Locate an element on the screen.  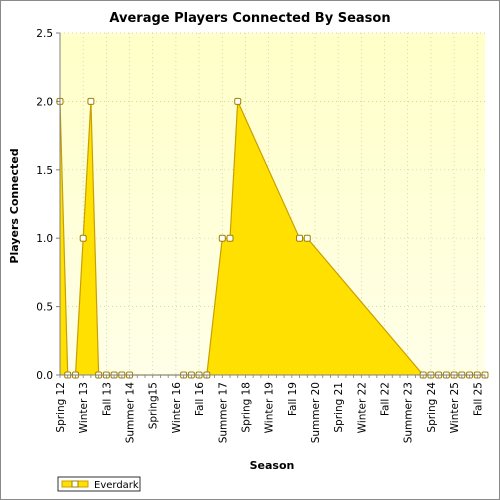
x-tick-label: Spring 12 is located at coordinates (61, 407).